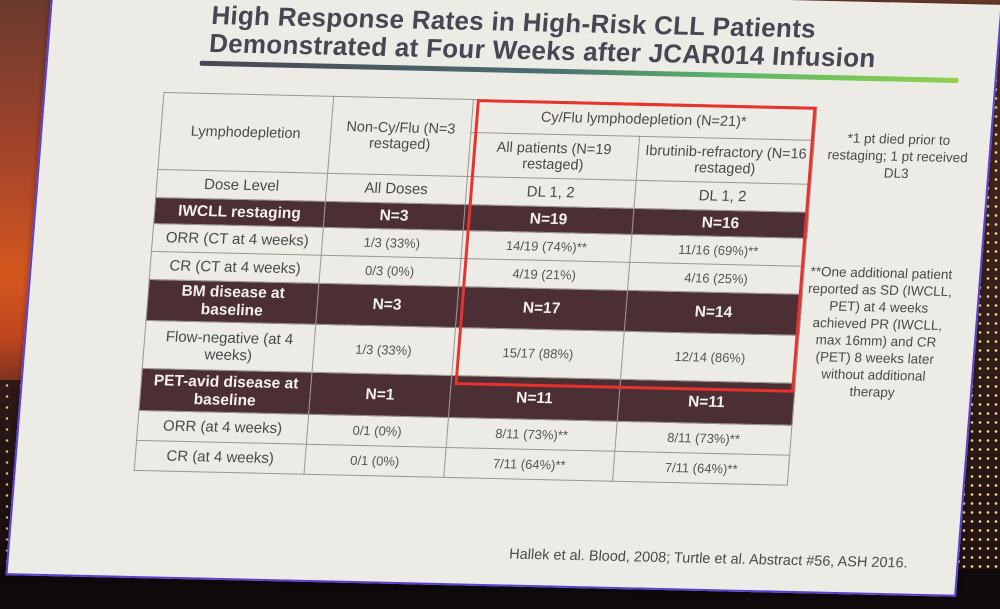  I want to click on section-label: IWCLL restaging, so click(239, 212).